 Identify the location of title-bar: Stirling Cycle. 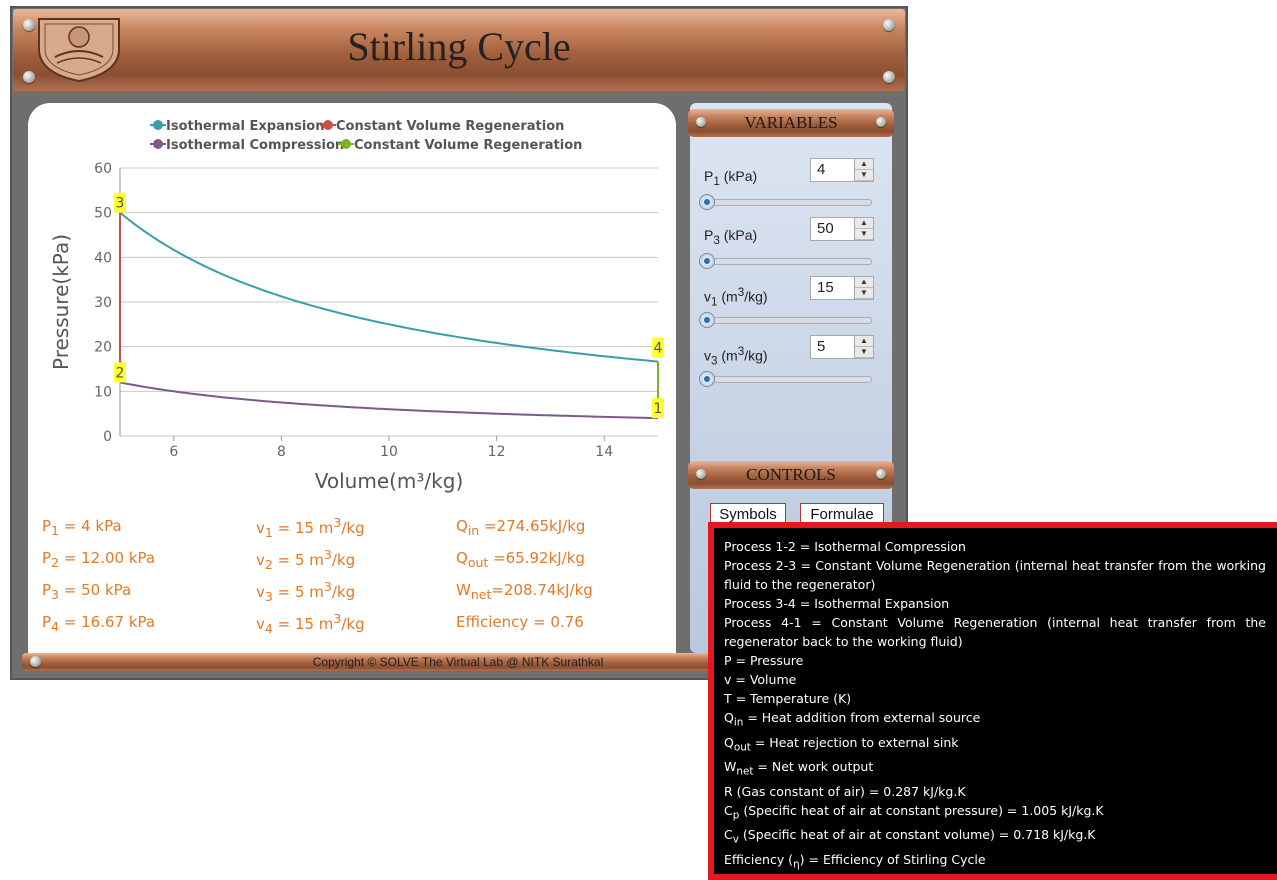
(459, 50).